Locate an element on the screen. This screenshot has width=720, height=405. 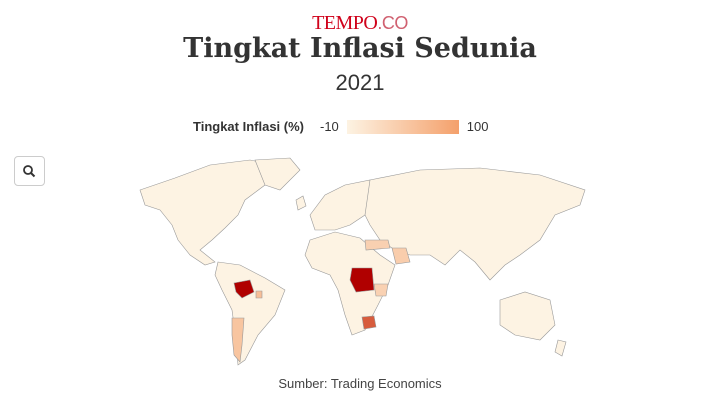
source: Sumber: Trading Economics is located at coordinates (360, 383).